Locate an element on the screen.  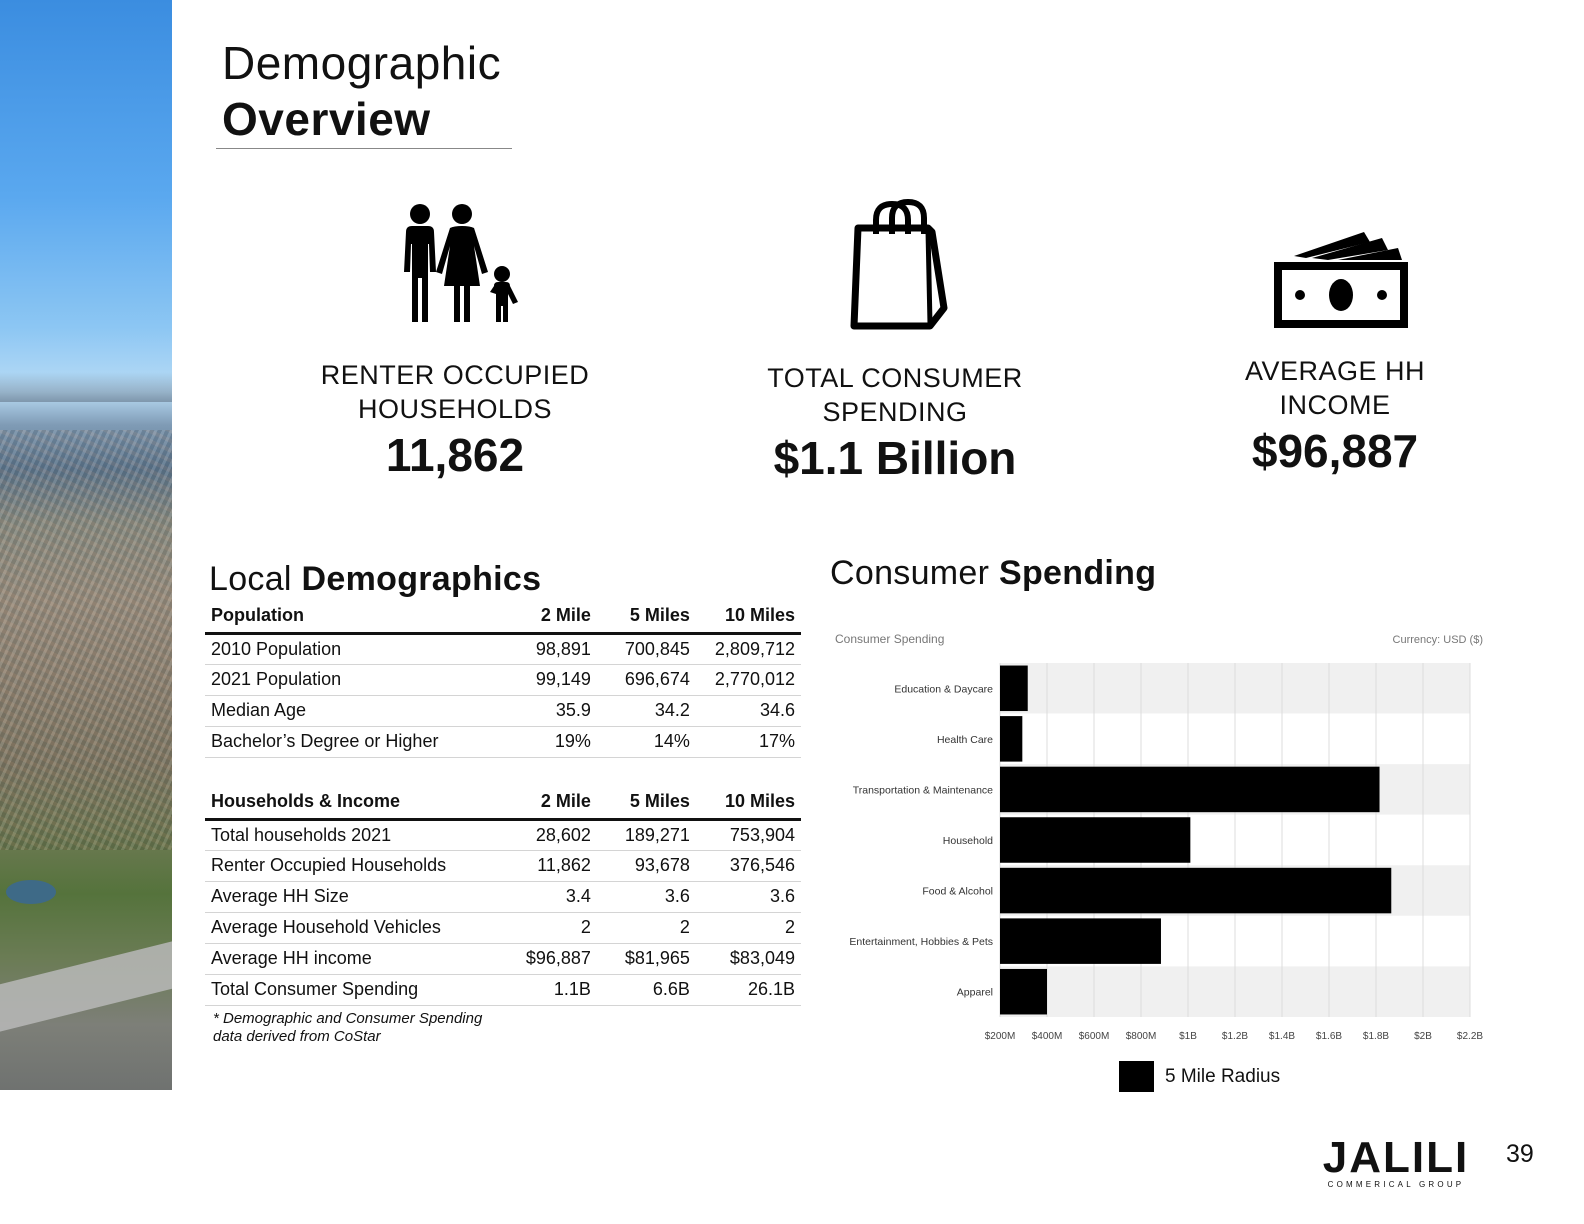
y-category-label: Entertainment, Hobbies & Pets is located at coordinates (921, 942).